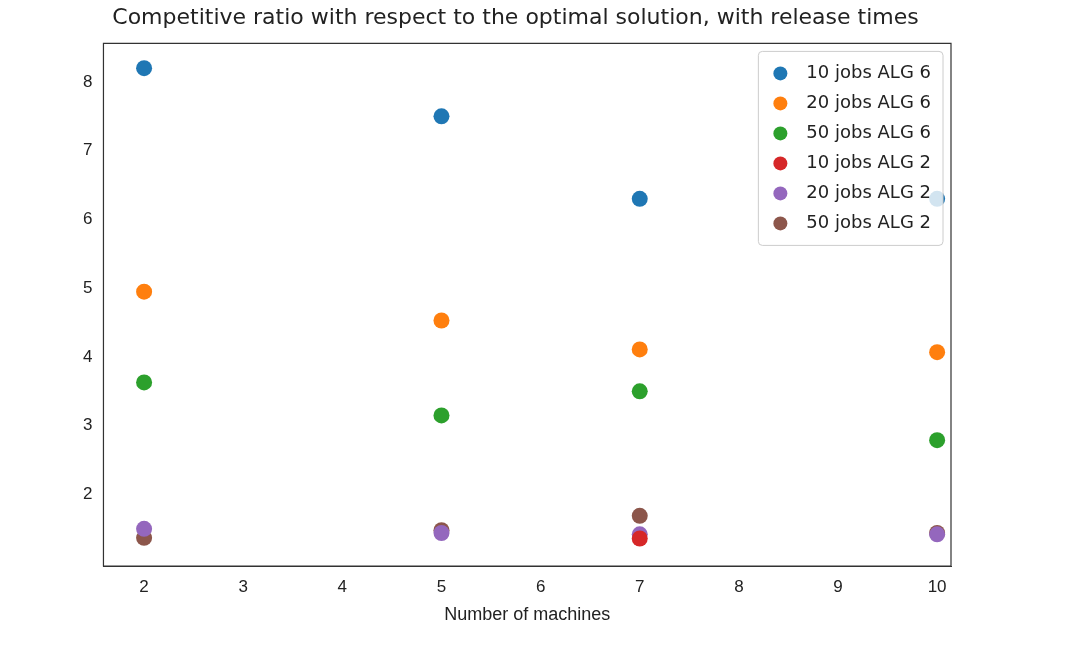 The image size is (1071, 670). Describe the element at coordinates (87, 150) in the screenshot. I see `y-tick-label: 7` at that location.